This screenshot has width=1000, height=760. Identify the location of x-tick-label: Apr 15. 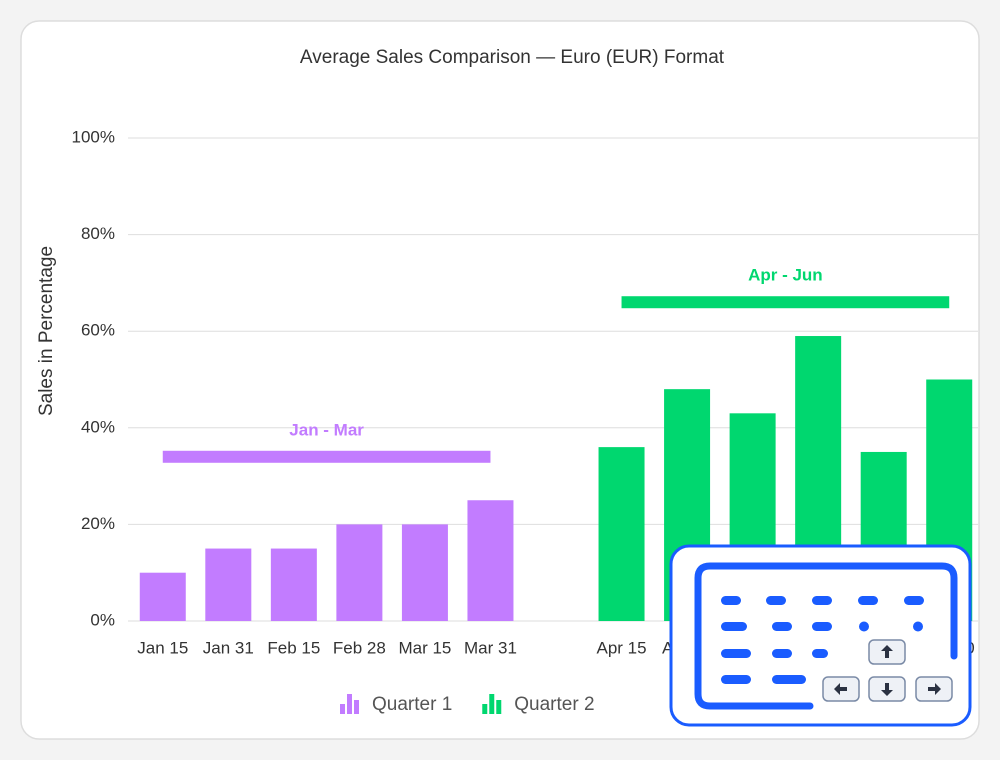
(621, 647).